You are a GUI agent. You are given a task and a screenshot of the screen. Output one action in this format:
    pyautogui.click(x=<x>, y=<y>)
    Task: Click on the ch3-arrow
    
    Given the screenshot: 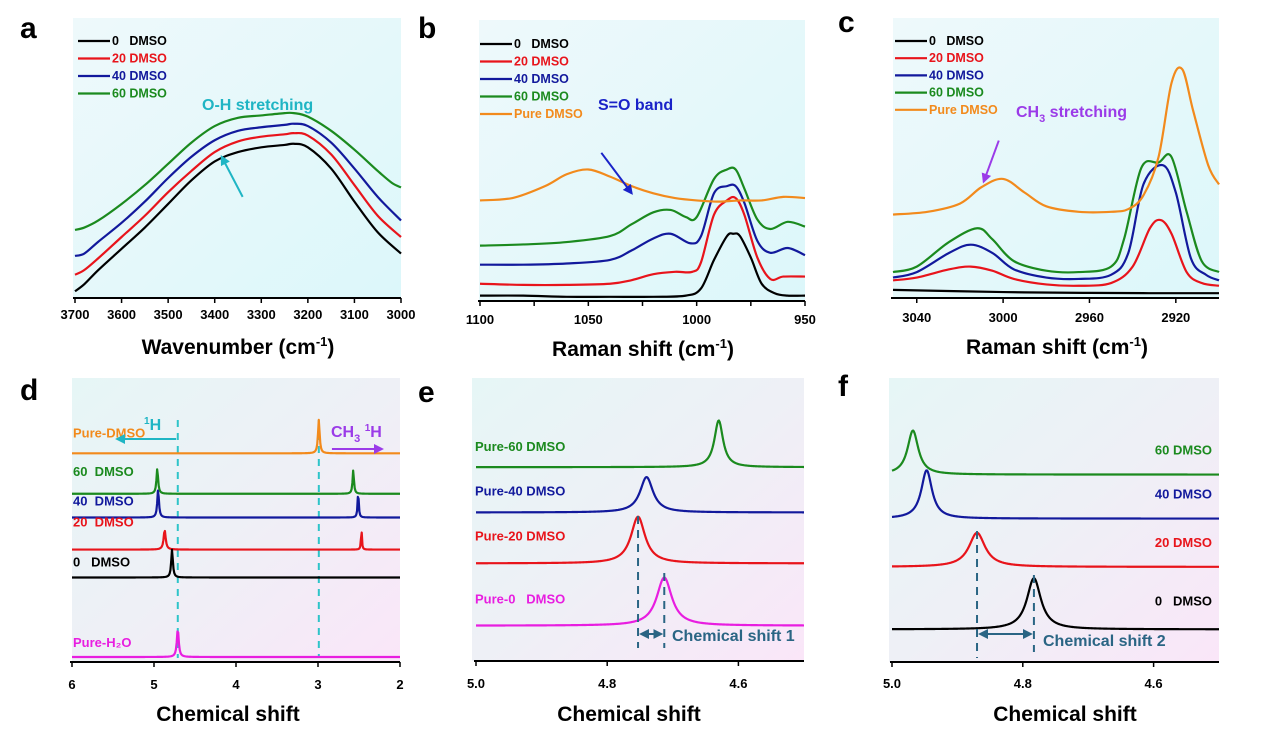 What is the action you would take?
    pyautogui.click(x=990, y=162)
    